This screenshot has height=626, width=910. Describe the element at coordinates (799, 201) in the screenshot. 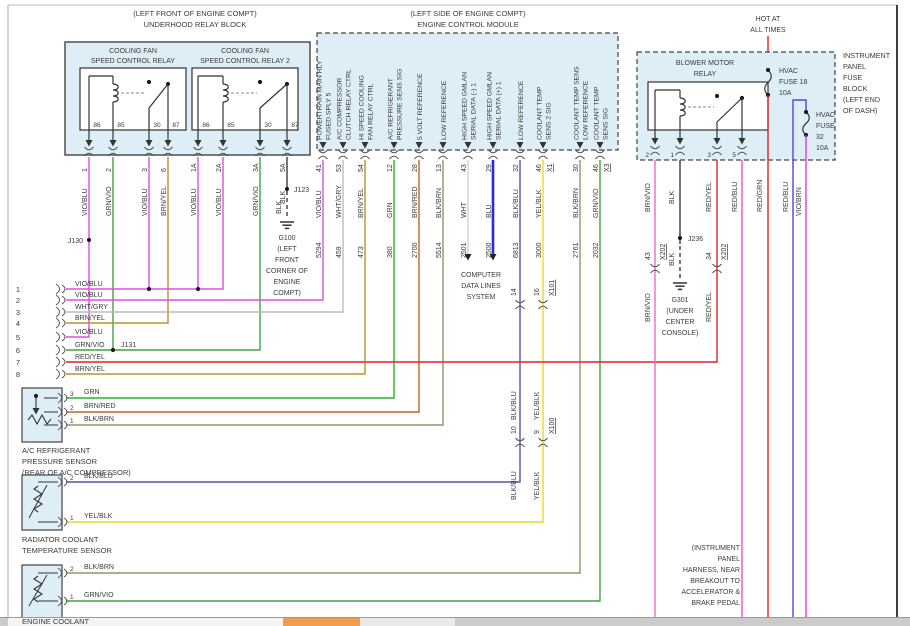

I see `wire-label: VIO/BRN` at that location.